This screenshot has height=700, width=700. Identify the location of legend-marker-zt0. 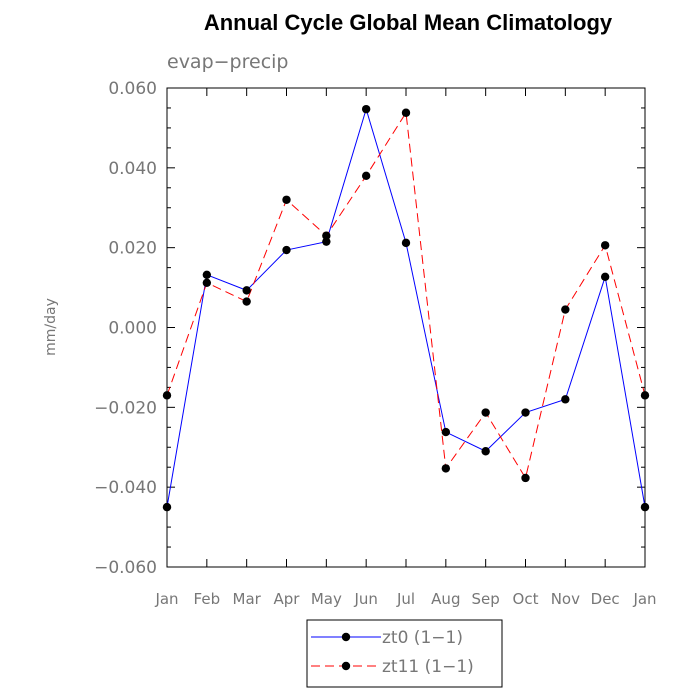
(346, 637).